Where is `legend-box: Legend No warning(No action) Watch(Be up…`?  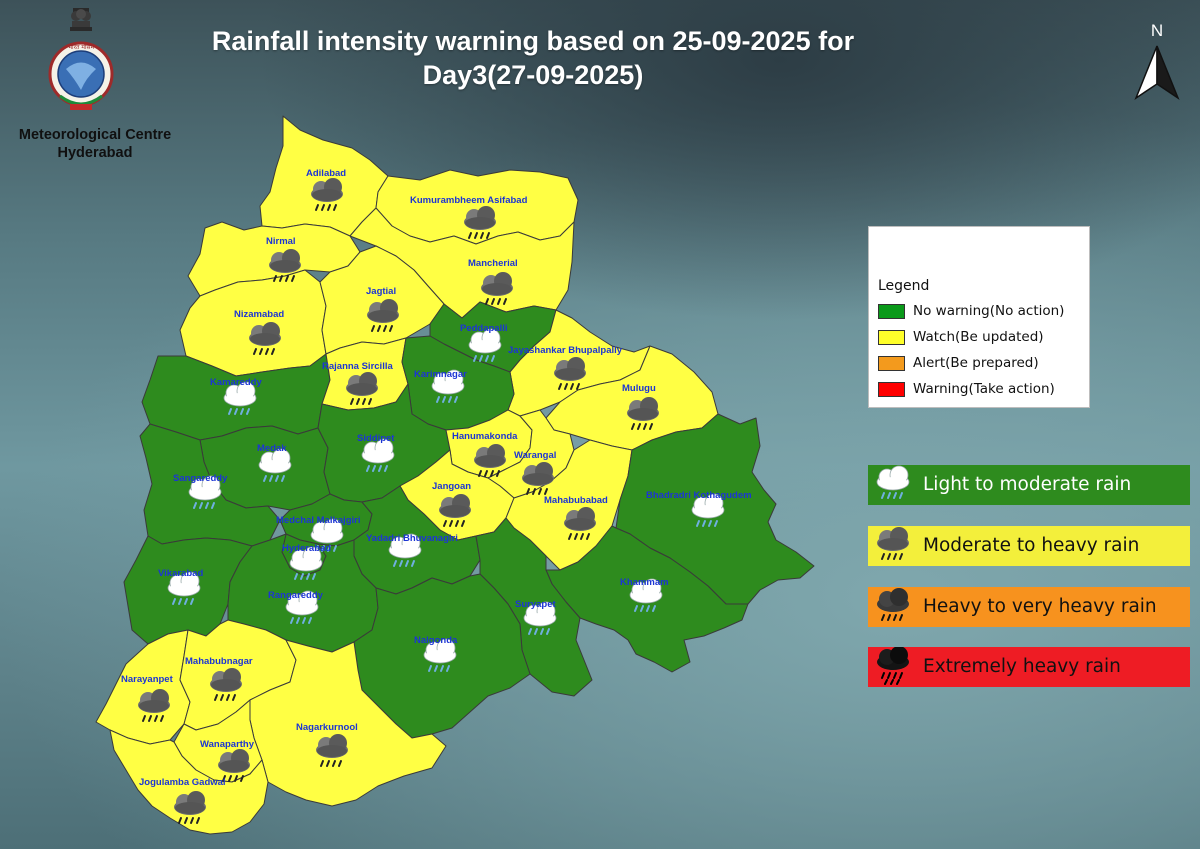
legend-box: Legend No warning(No action) Watch(Be up… is located at coordinates (979, 317).